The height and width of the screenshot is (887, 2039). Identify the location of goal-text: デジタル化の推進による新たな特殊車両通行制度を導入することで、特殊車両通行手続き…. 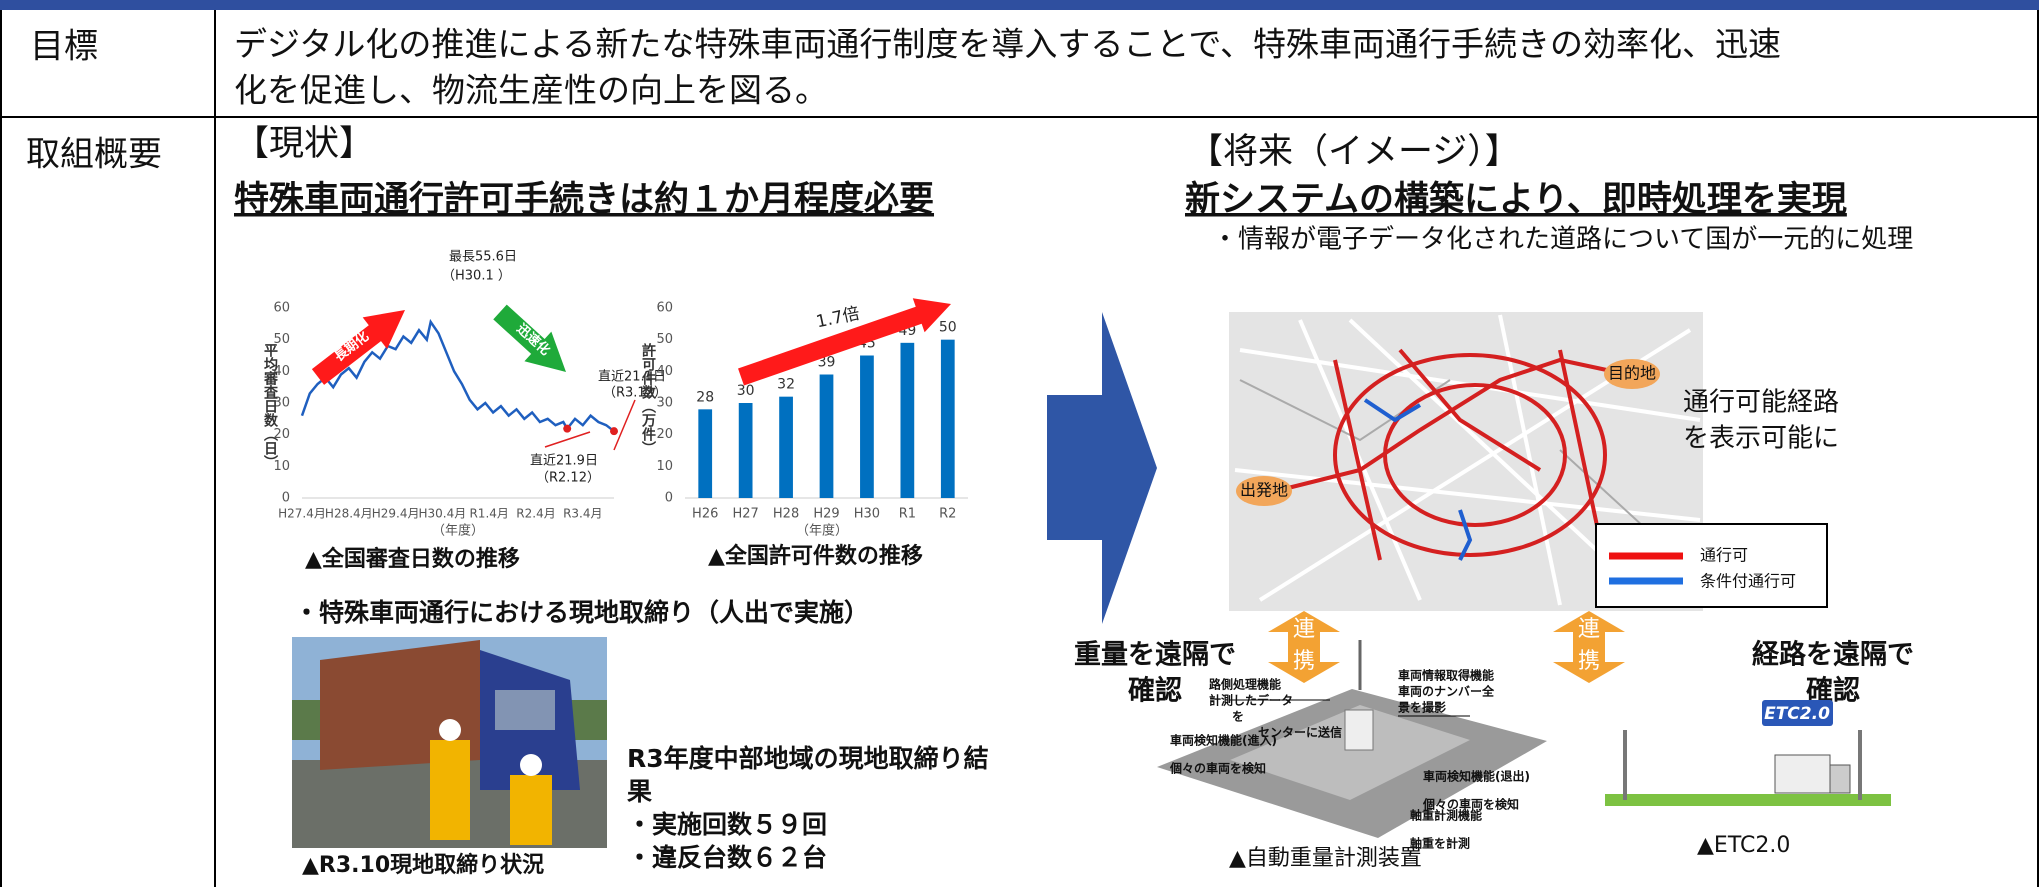
(1007, 44).